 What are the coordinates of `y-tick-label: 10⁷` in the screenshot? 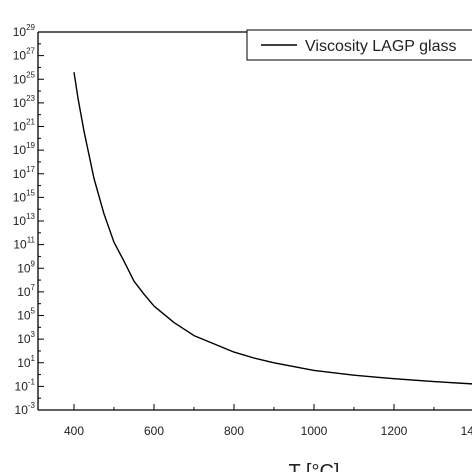 It's located at (26, 291).